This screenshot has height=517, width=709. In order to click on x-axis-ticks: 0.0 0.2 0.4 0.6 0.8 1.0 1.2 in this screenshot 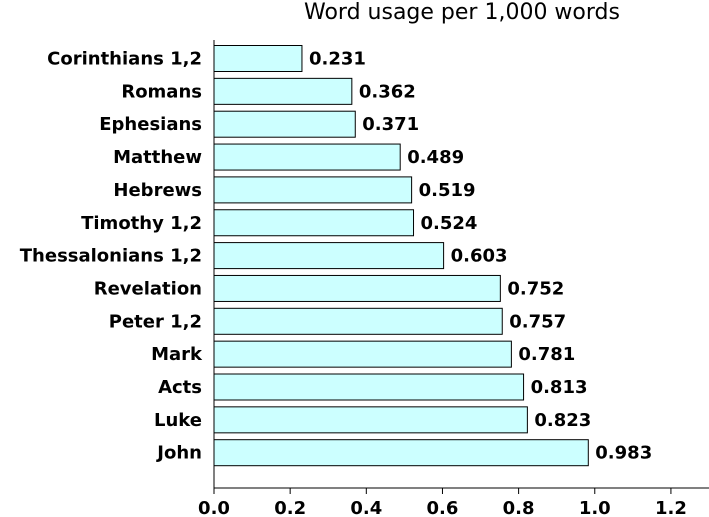, I will do `click(442, 502)`.